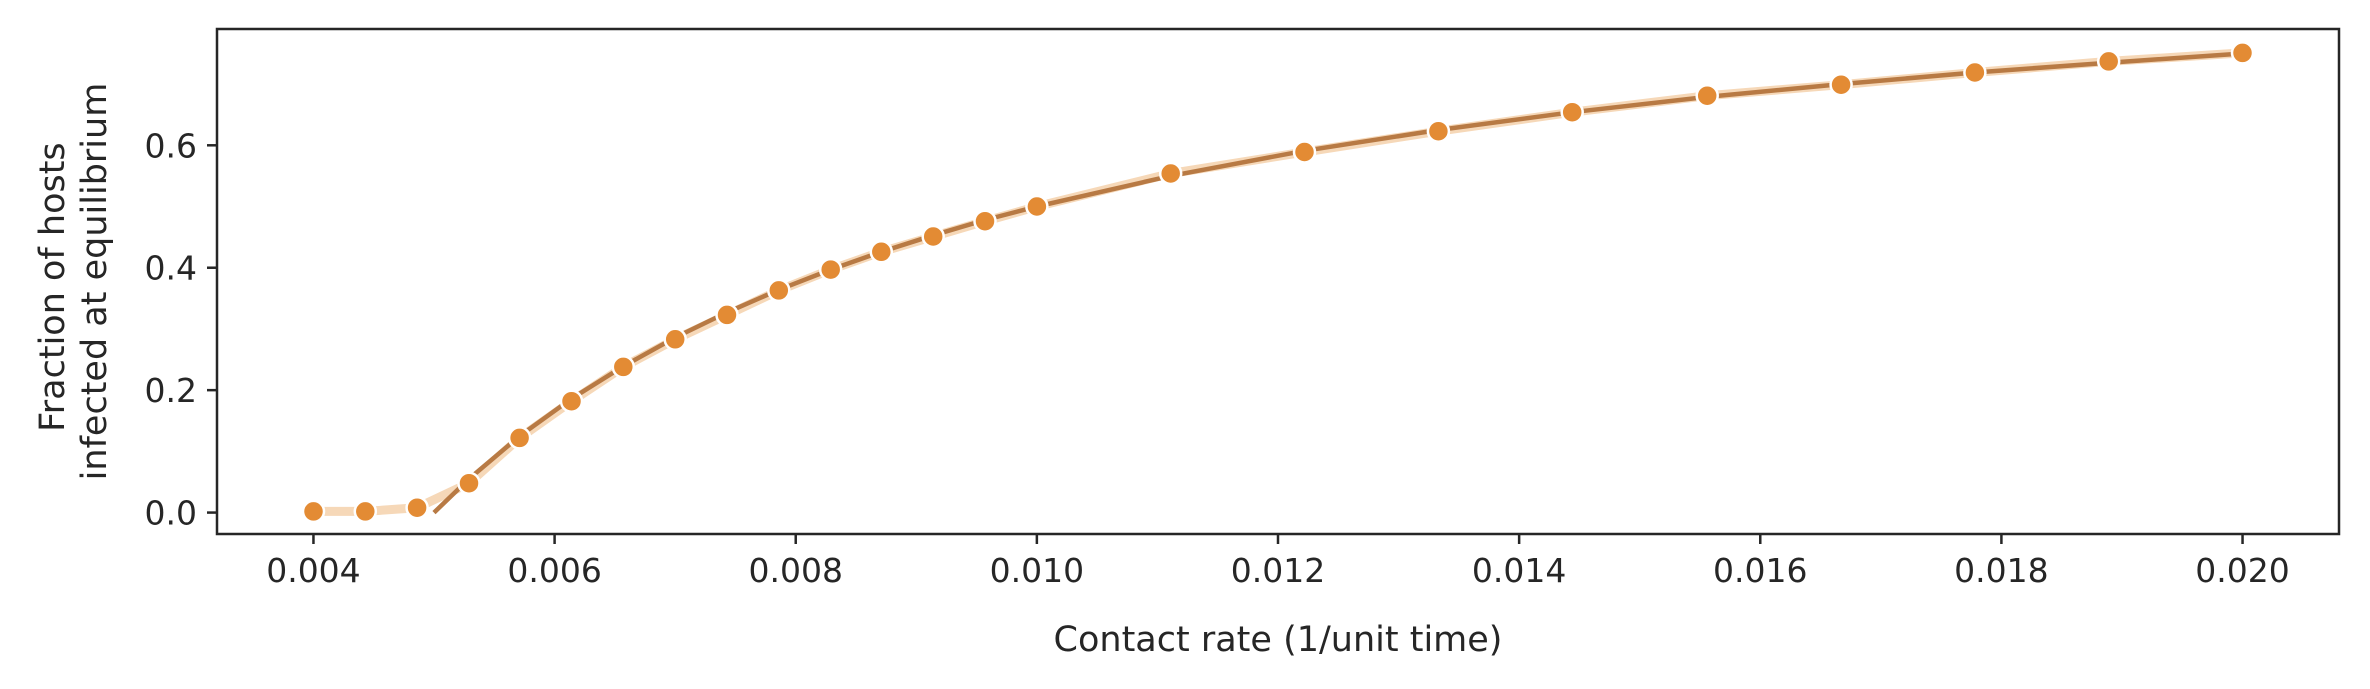 Image resolution: width=2370 pixels, height=689 pixels. What do you see at coordinates (171, 145) in the screenshot?
I see `y-tick-label: 0.6` at bounding box center [171, 145].